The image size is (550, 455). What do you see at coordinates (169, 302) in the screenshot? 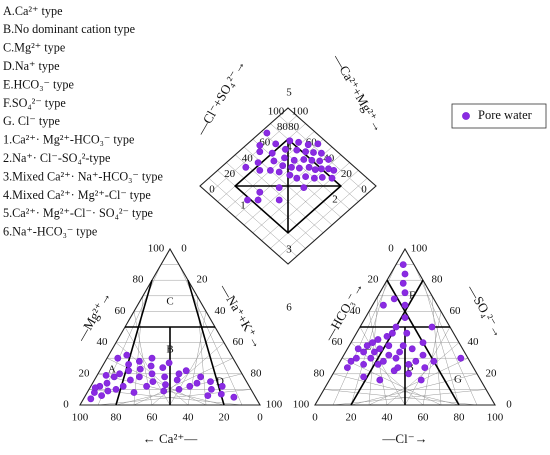
I see `zone-label: C` at bounding box center [169, 302].